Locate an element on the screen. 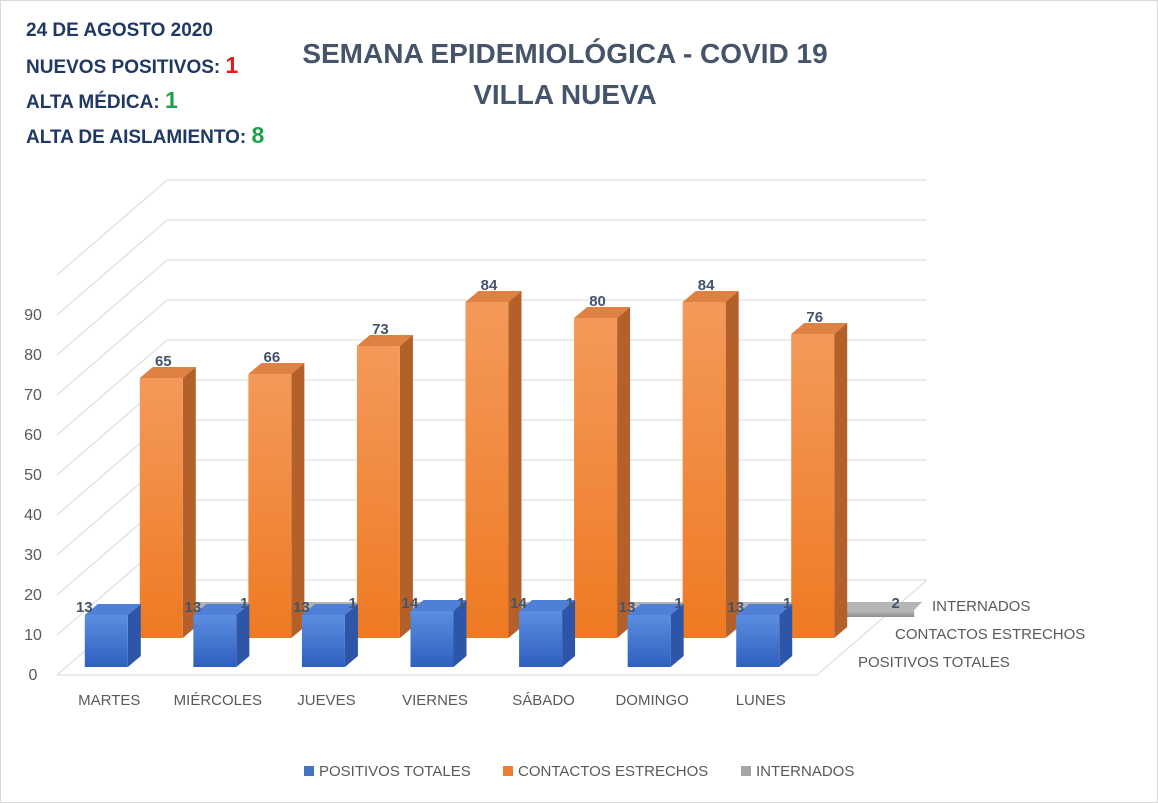 The width and height of the screenshot is (1158, 803). chart-subtitle: VILLA NUEVA is located at coordinates (565, 94).